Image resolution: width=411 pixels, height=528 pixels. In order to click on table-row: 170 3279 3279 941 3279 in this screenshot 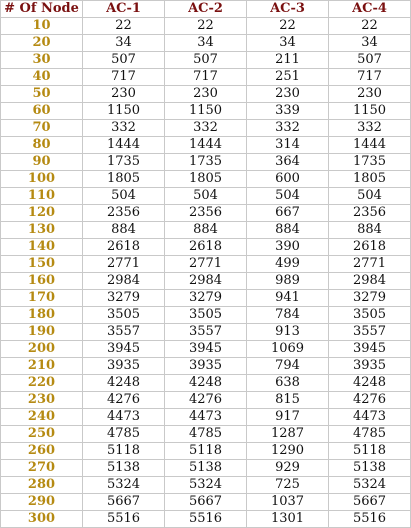, I will do `click(205, 298)`.